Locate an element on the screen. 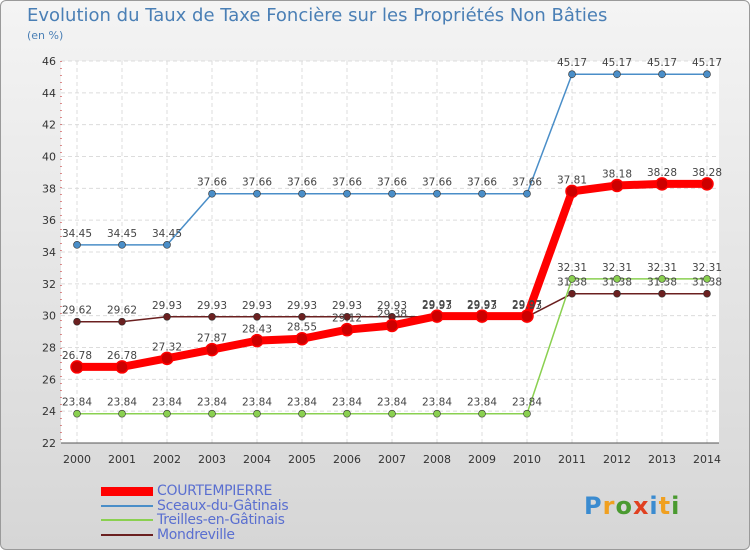 The height and width of the screenshot is (550, 750). y-tick-label: 28 is located at coordinates (49, 348).